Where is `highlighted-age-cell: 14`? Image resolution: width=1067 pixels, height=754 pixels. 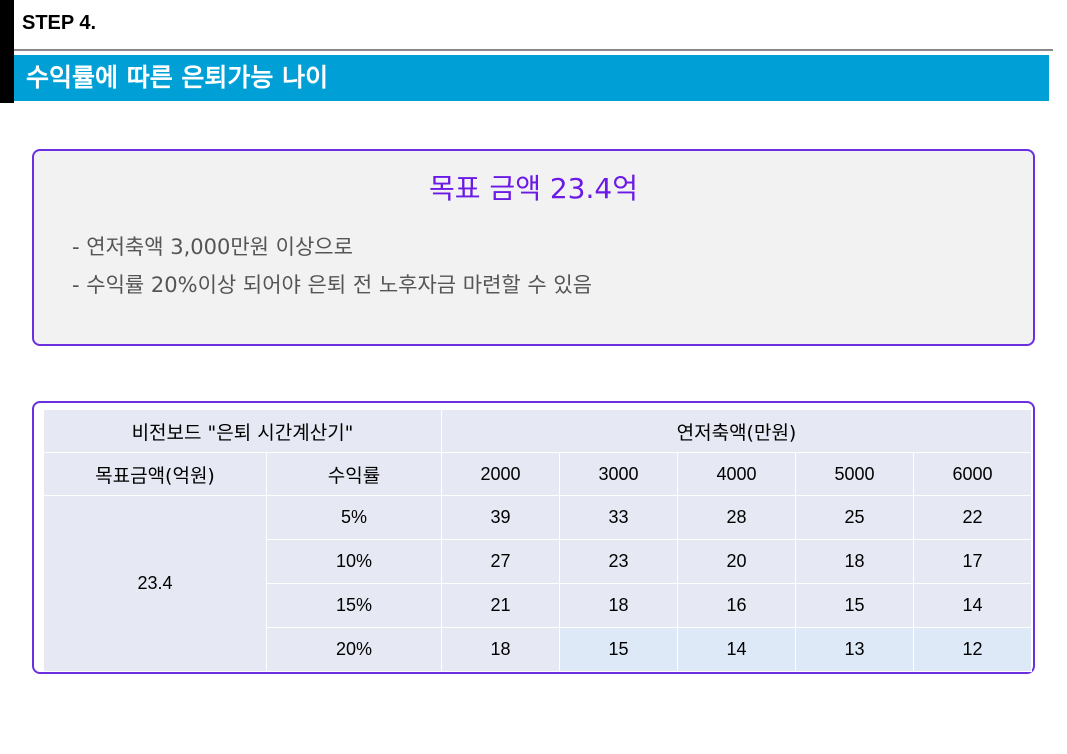 highlighted-age-cell: 14 is located at coordinates (736, 649).